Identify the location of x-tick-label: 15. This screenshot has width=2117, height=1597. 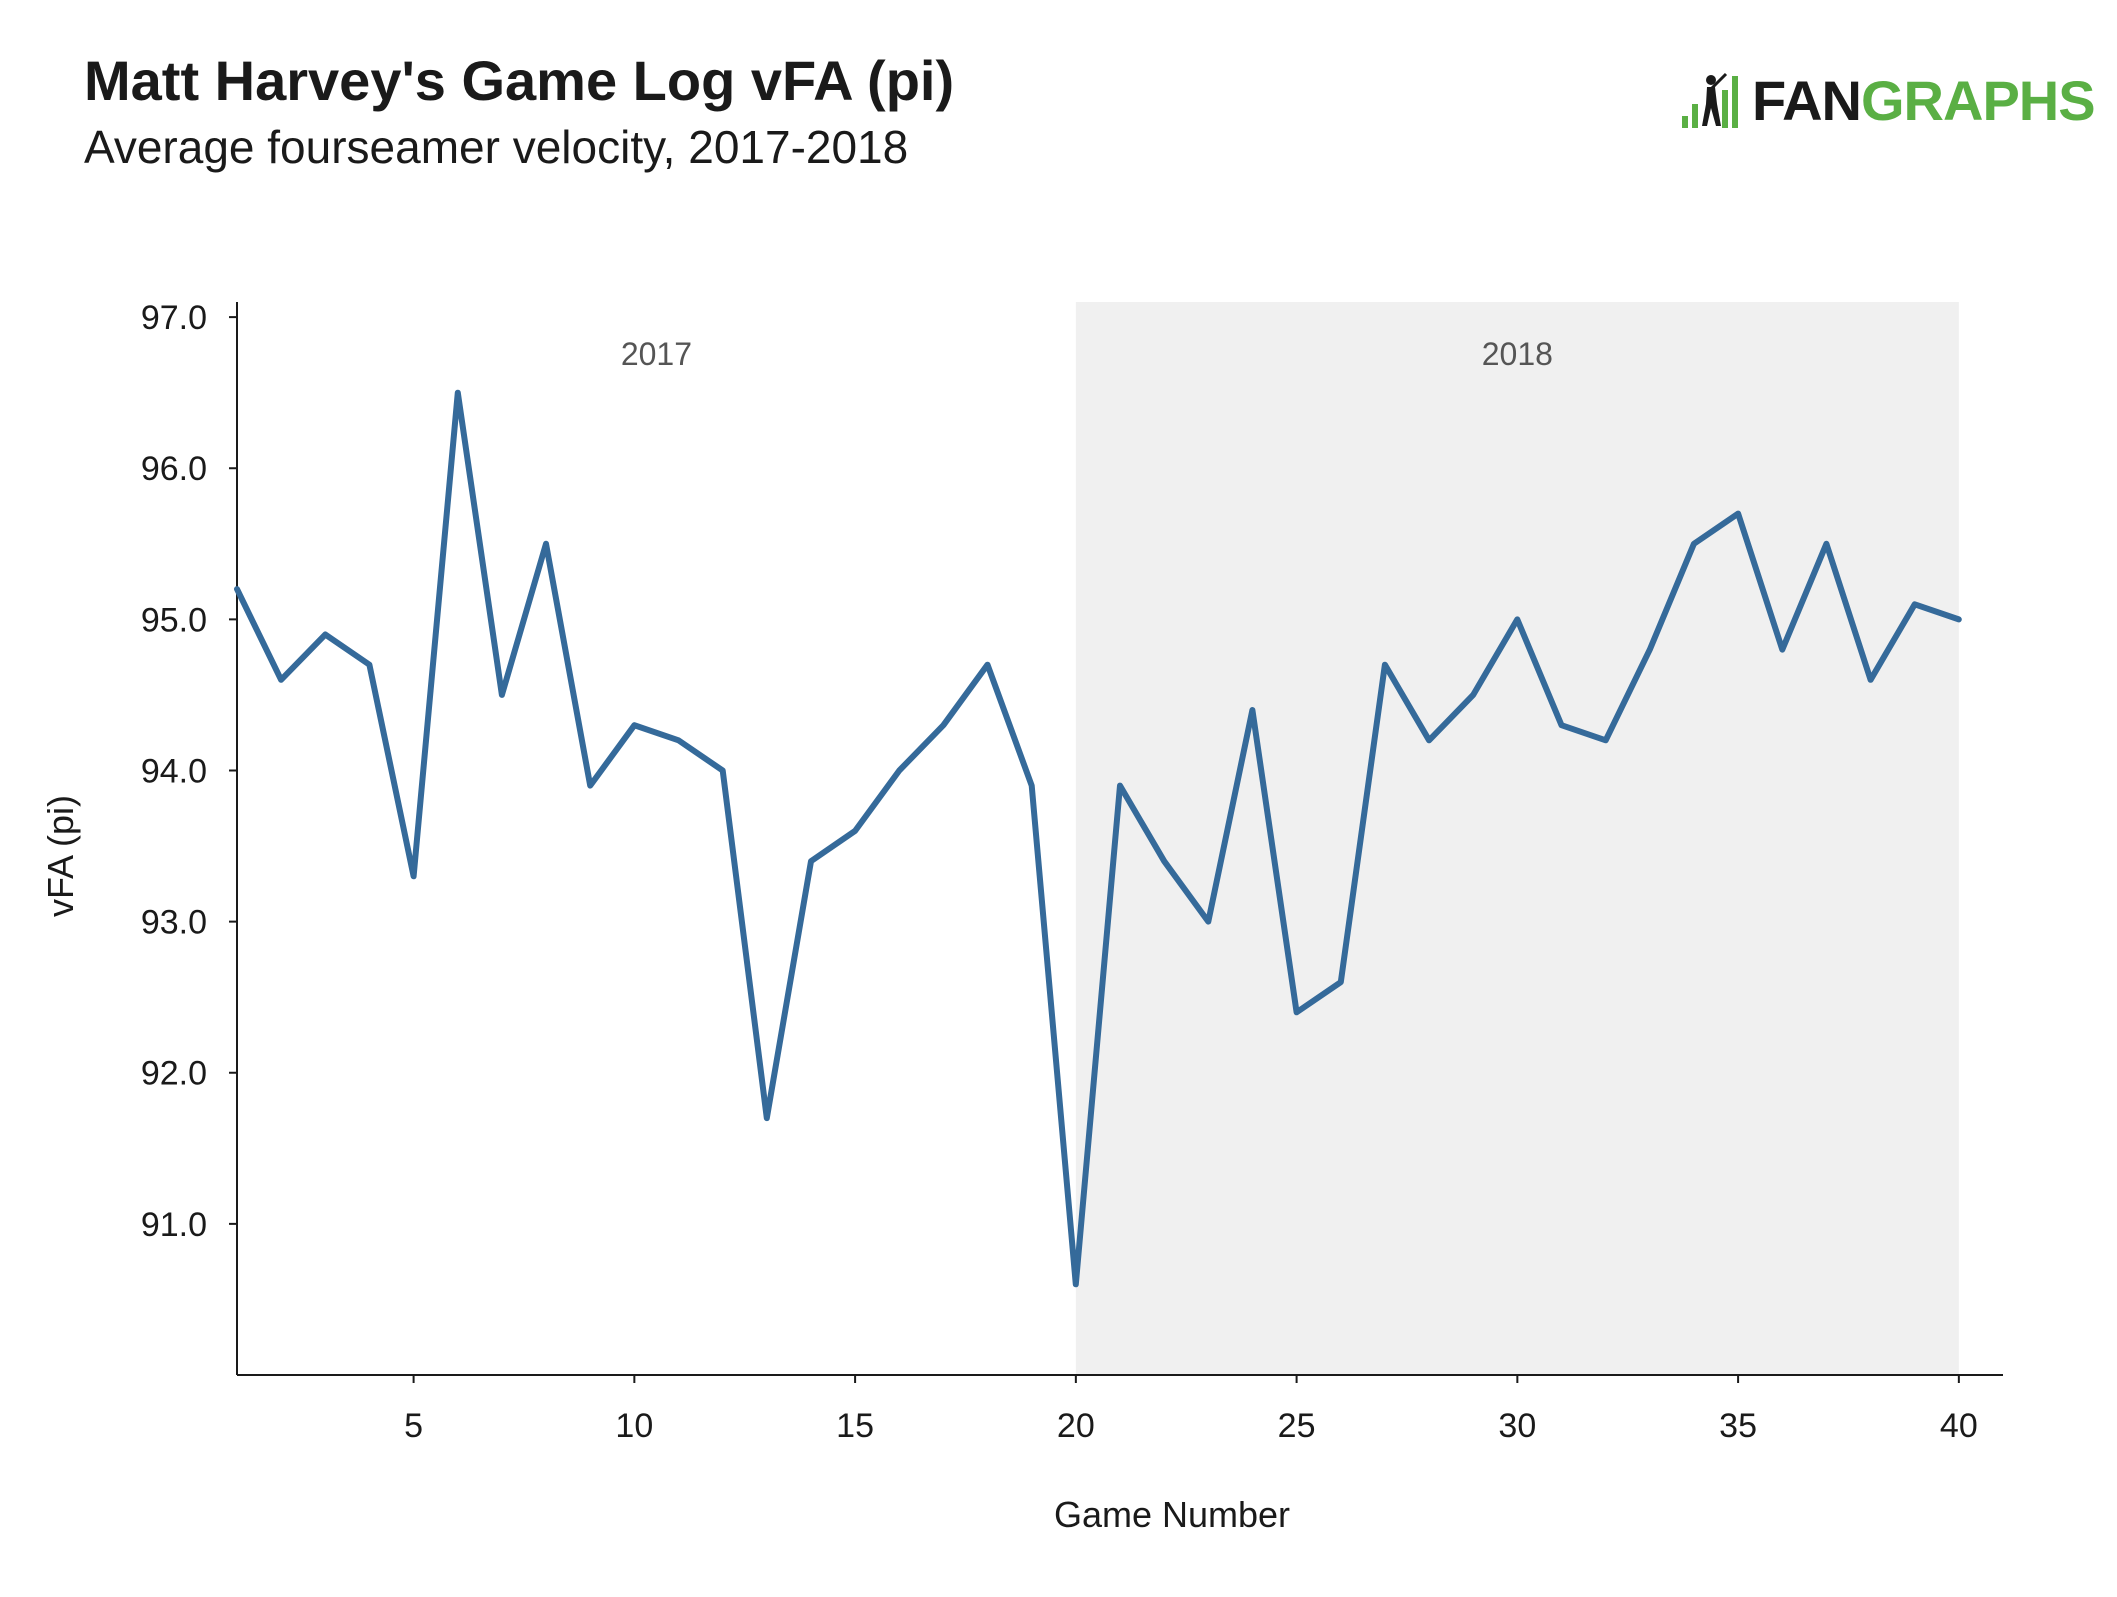
(855, 1426).